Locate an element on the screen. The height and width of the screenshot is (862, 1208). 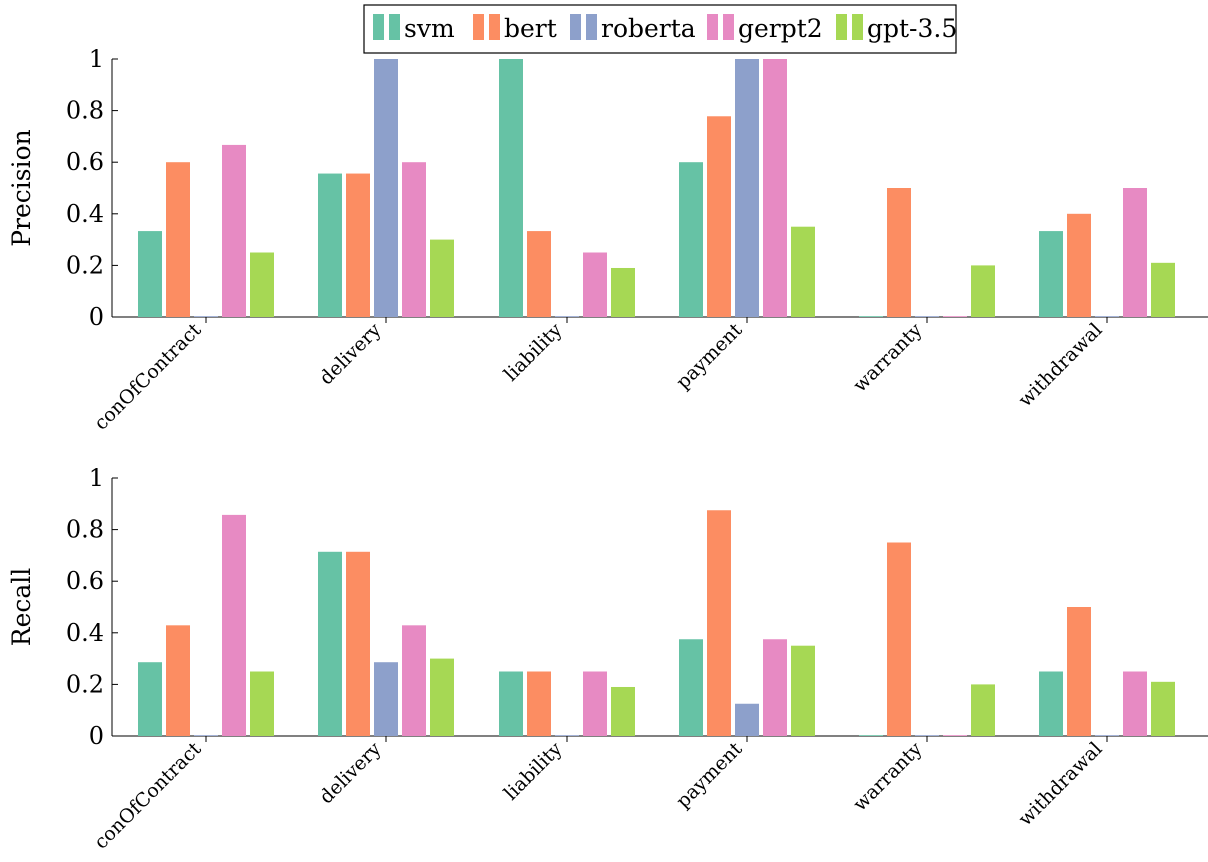
y-tick-label: 0 is located at coordinates (96, 317).